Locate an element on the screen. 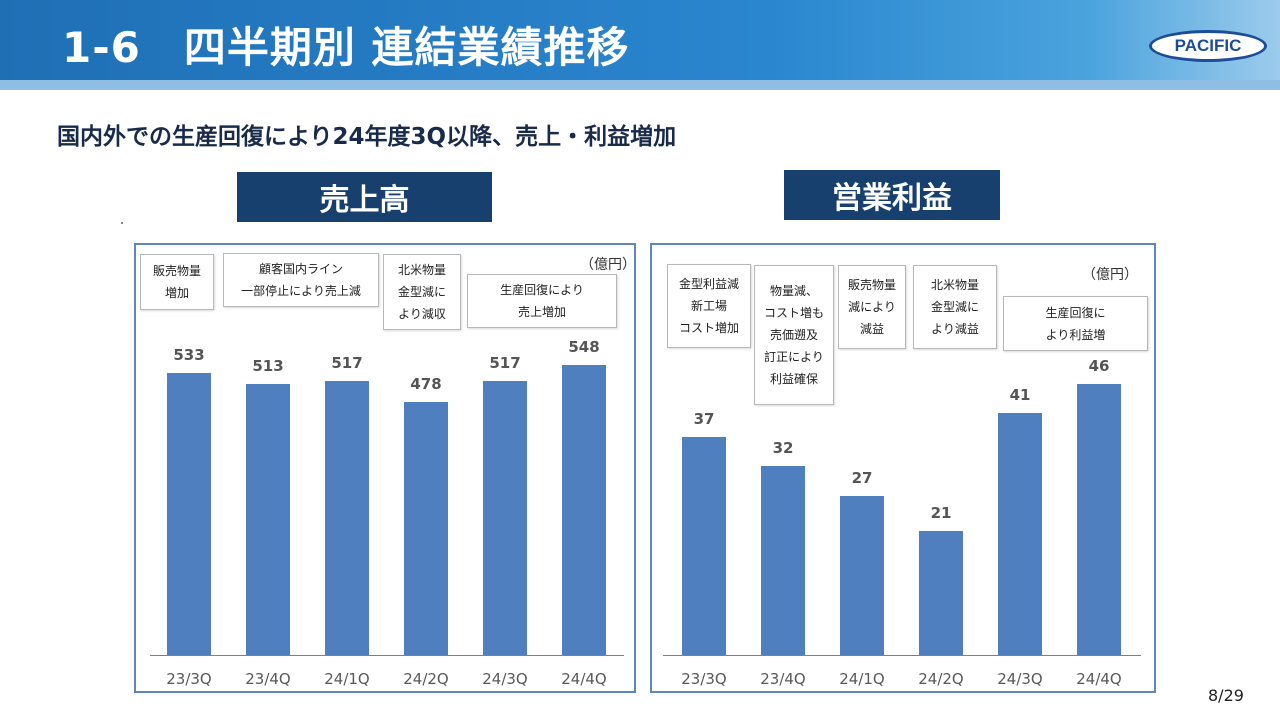 The width and height of the screenshot is (1280, 720). op-bar-23-3q is located at coordinates (704, 546).